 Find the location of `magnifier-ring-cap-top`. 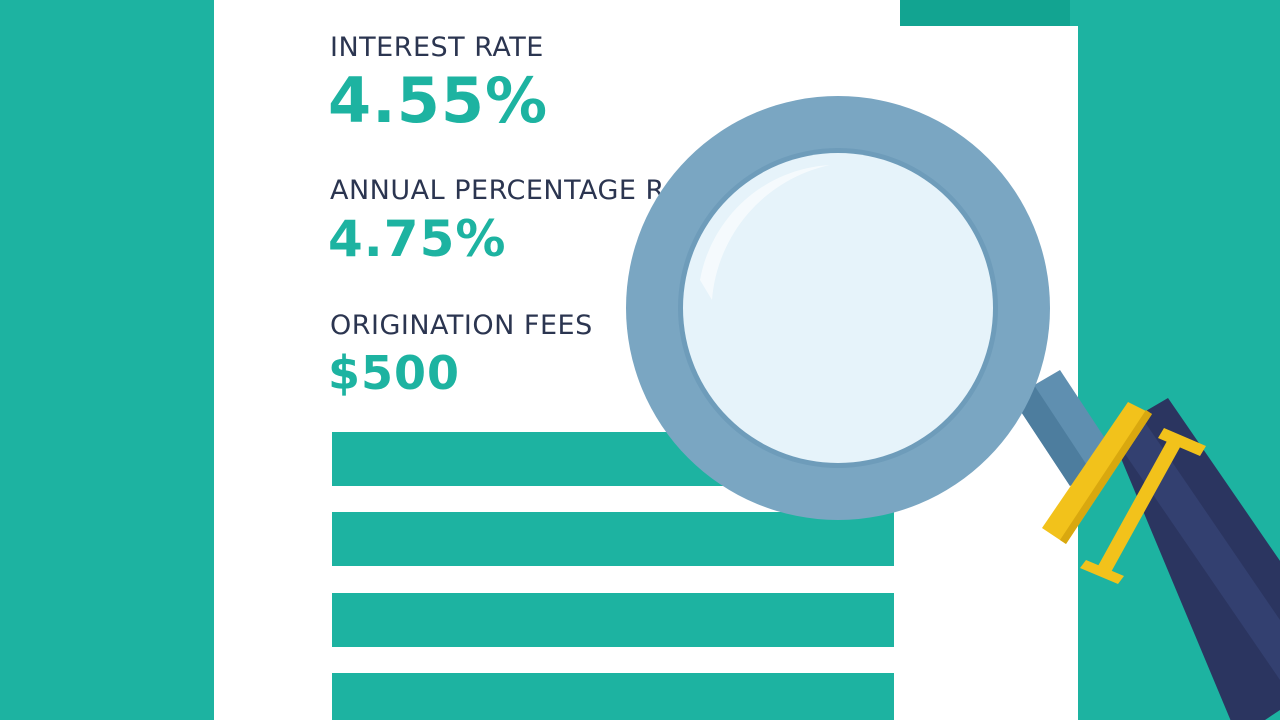

magnifier-ring-cap-top is located at coordinates (1182, 442).